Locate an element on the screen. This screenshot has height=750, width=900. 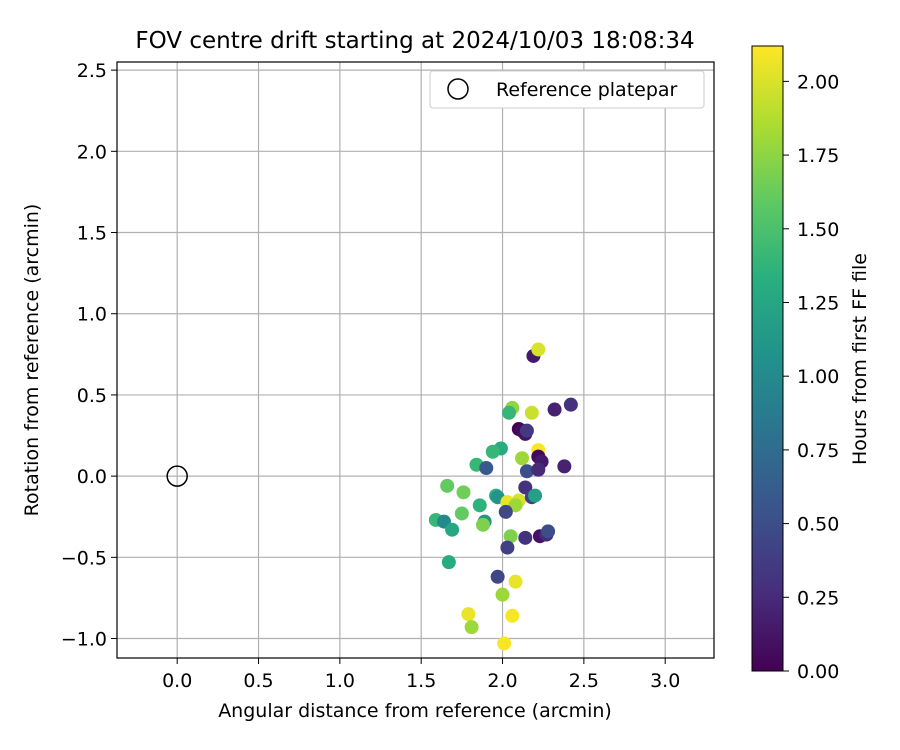
y-tick-label: −0.5 is located at coordinates (84, 558).